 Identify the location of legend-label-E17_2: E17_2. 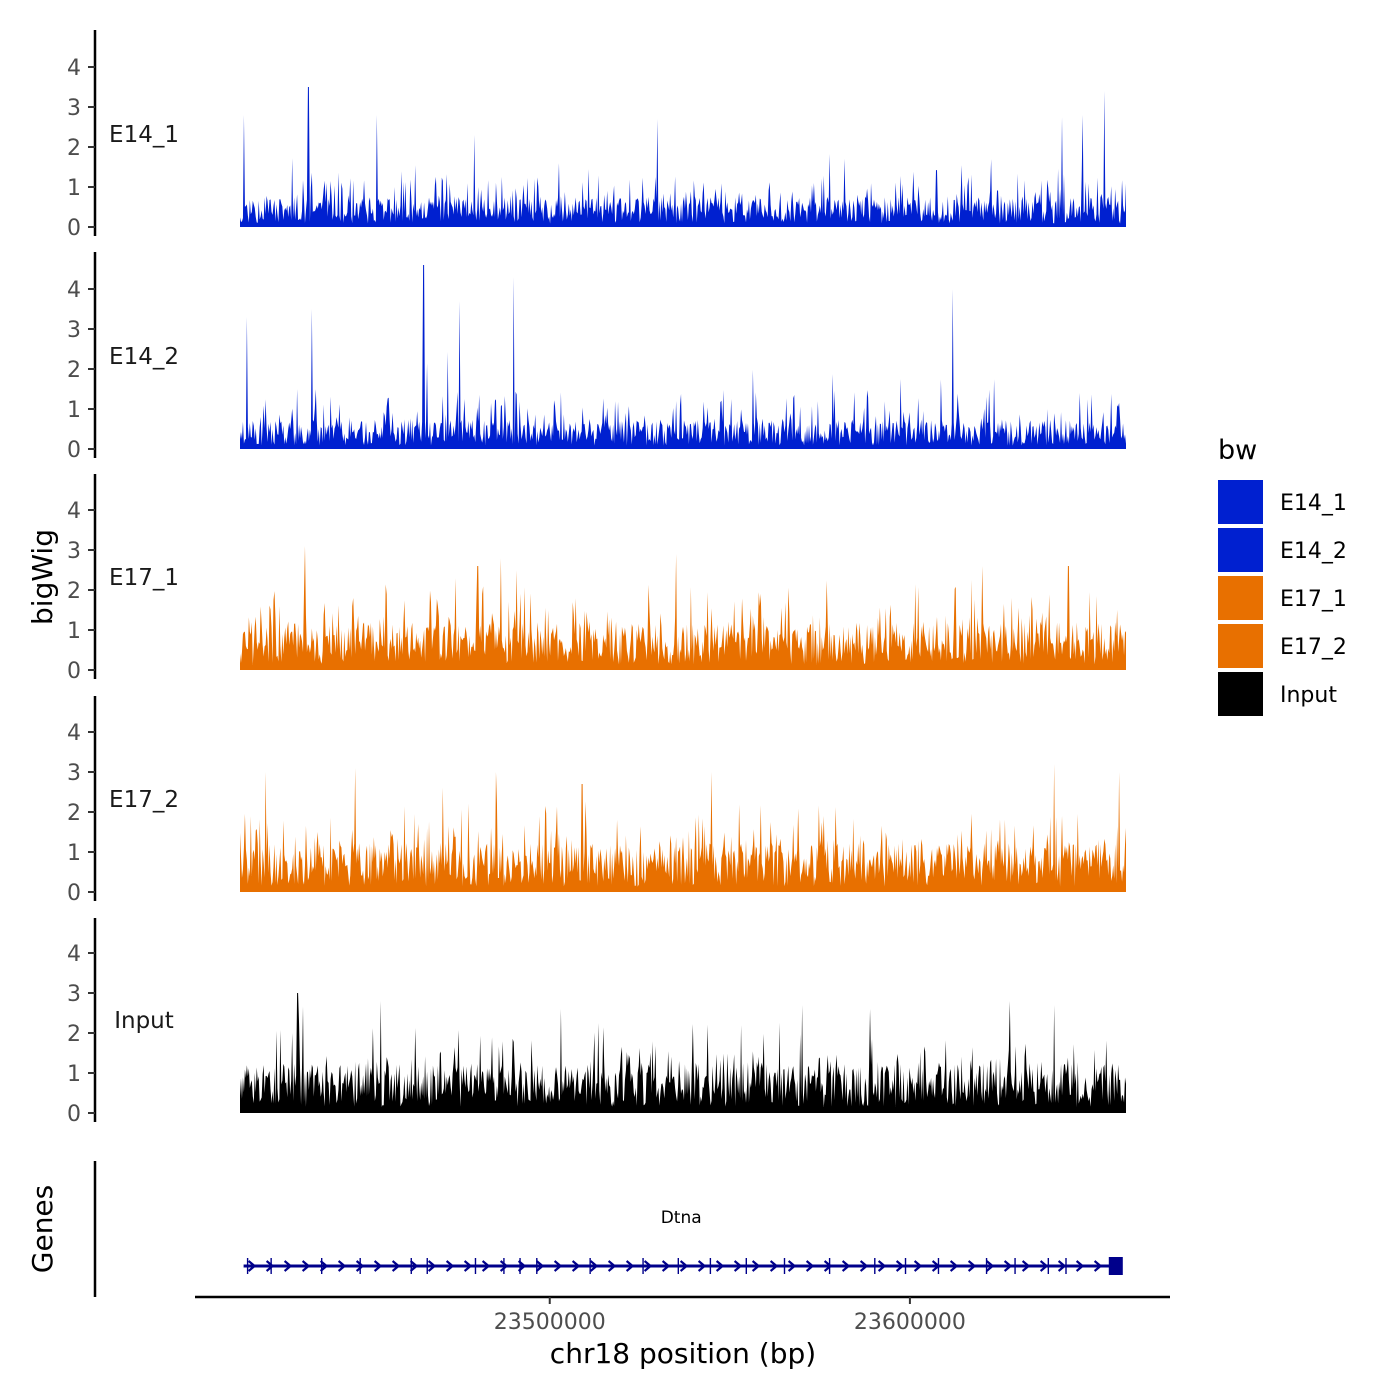
(1313, 647).